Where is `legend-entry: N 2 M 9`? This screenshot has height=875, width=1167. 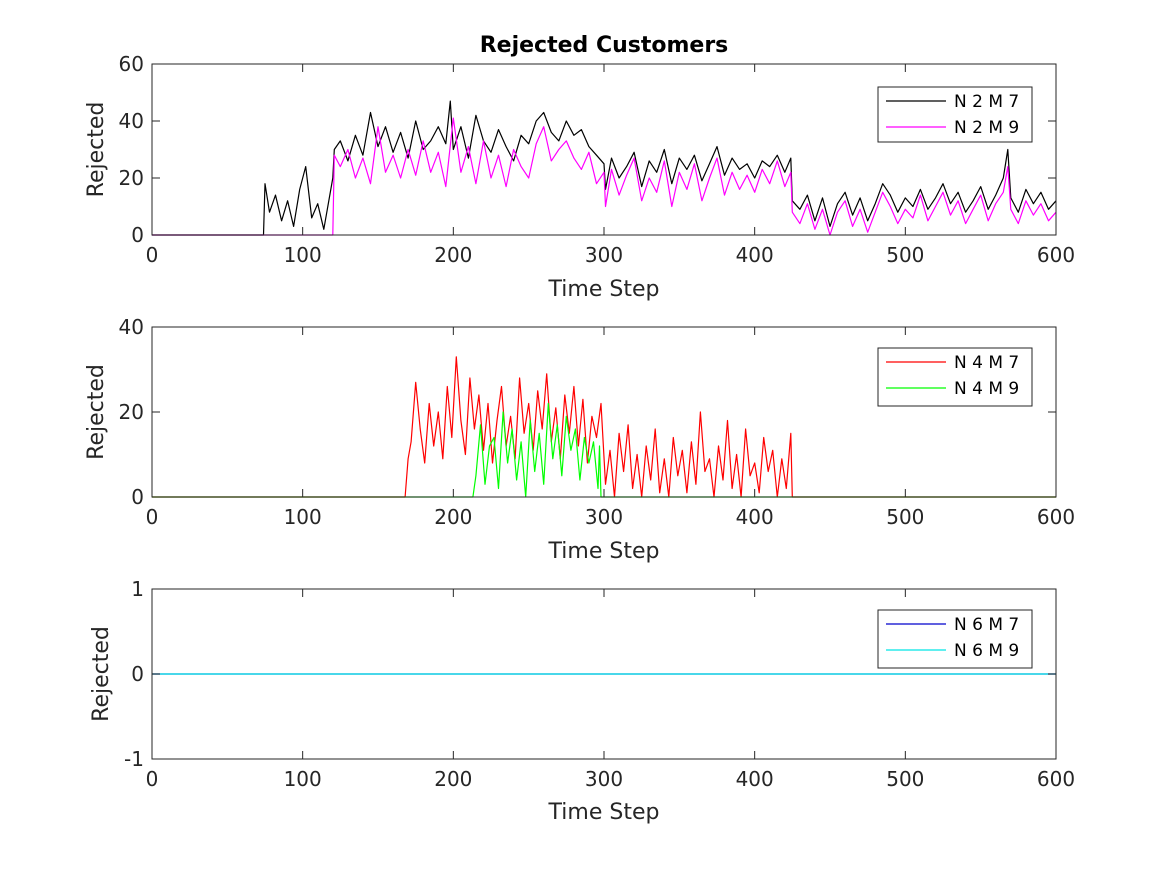
legend-entry: N 2 M 9 is located at coordinates (986, 128).